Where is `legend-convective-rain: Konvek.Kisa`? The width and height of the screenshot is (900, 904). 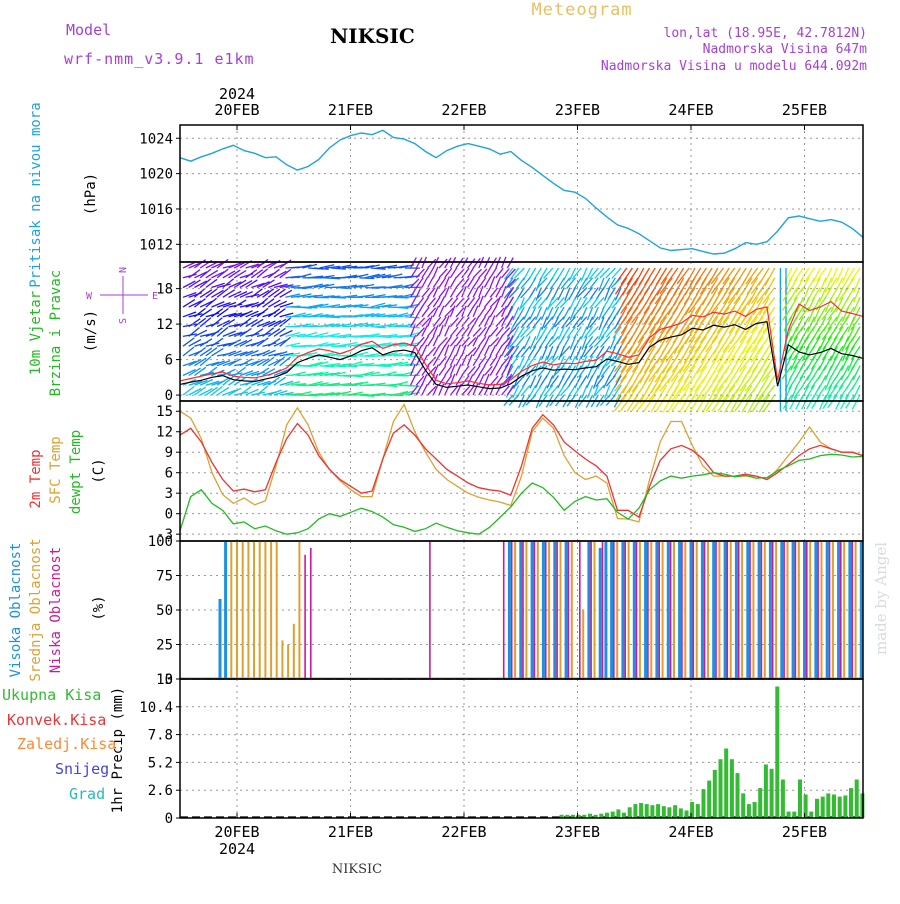
legend-convective-rain: Konvek.Kisa is located at coordinates (56, 720).